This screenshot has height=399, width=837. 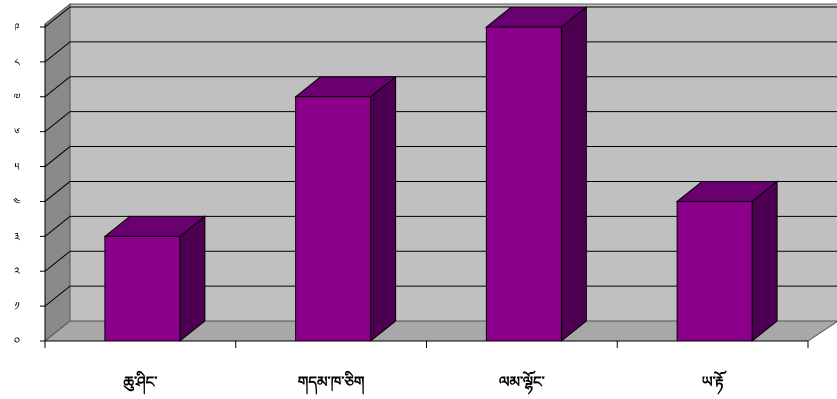 What do you see at coordinates (57, 172) in the screenshot?
I see `side-wall` at bounding box center [57, 172].